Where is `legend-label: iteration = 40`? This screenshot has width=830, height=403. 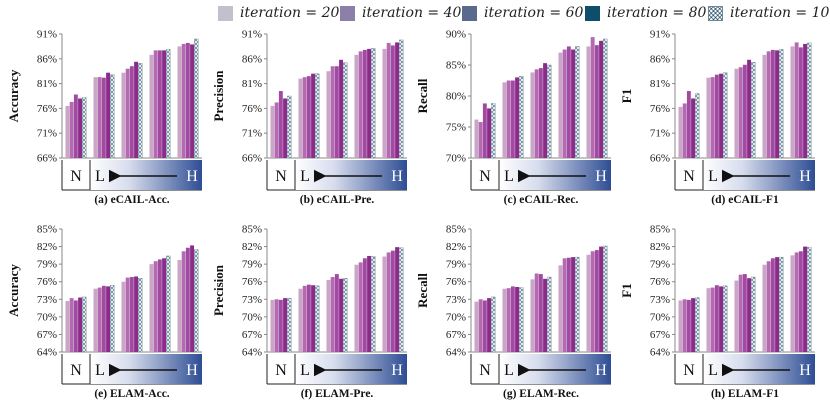
legend-label: iteration = 40 is located at coordinates (412, 13).